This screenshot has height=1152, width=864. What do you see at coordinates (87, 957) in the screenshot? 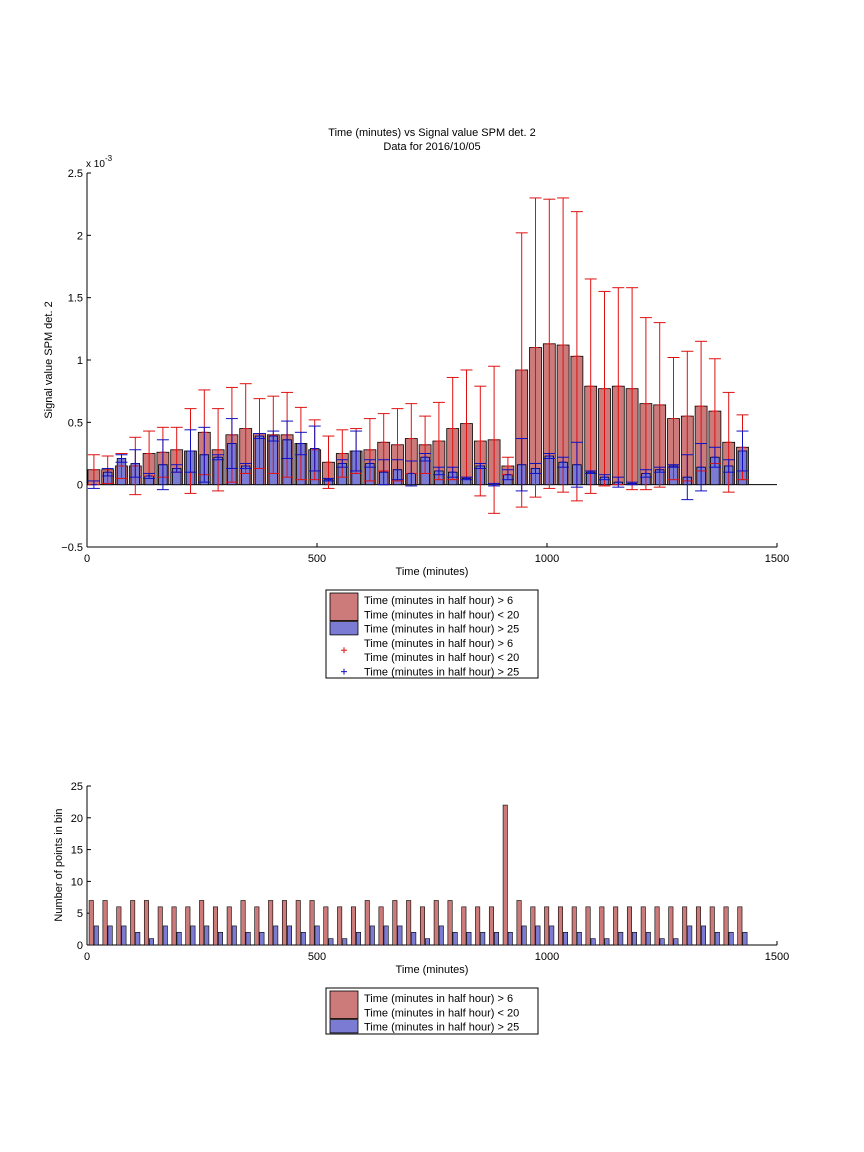
I see `x-tick-label: 0` at bounding box center [87, 957].